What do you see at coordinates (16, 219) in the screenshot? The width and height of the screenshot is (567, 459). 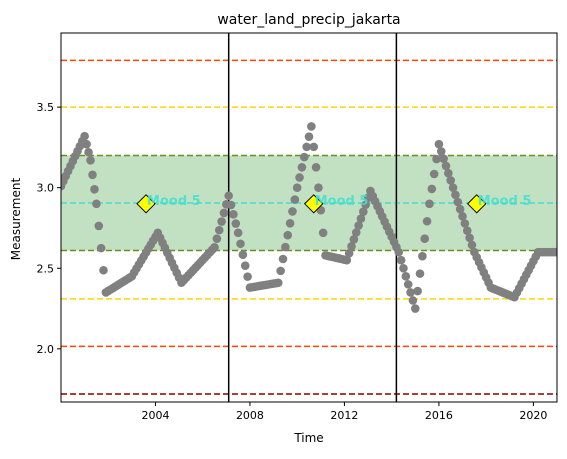 I see `y-axis-label: Measurement` at bounding box center [16, 219].